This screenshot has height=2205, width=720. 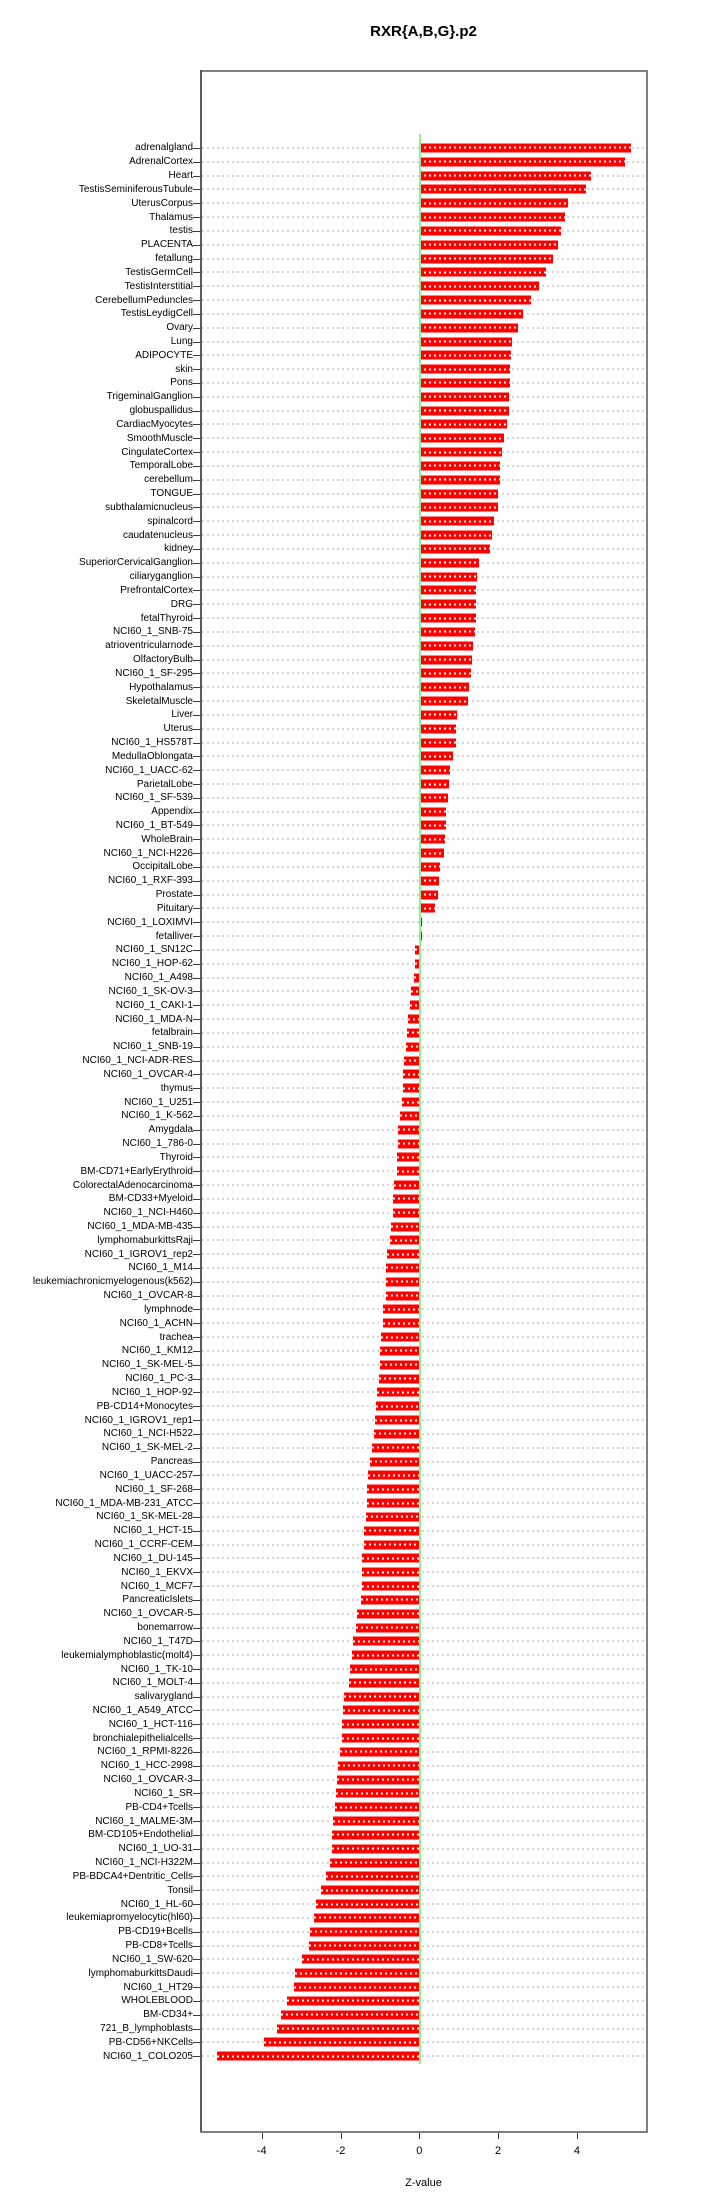 I want to click on bar-row: NCI60_1_SF-539, so click(x=360, y=798).